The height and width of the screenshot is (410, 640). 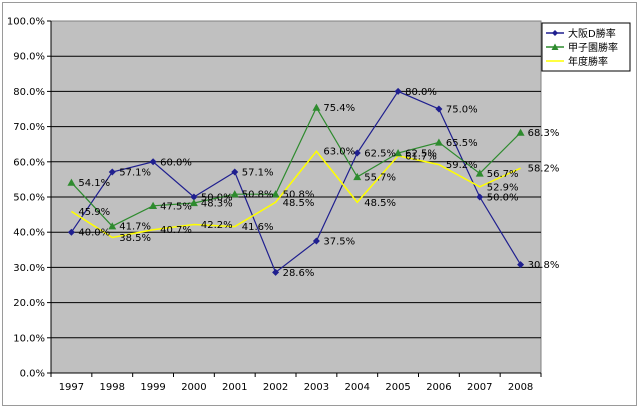 What do you see at coordinates (479, 387) in the screenshot?
I see `x-tick-label: 2007` at bounding box center [479, 387].